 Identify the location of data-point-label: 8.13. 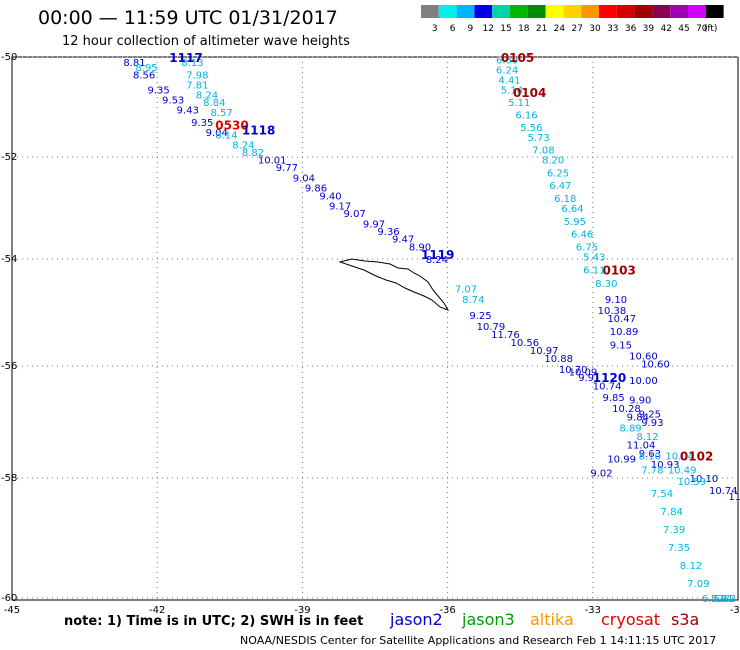
(192, 63).